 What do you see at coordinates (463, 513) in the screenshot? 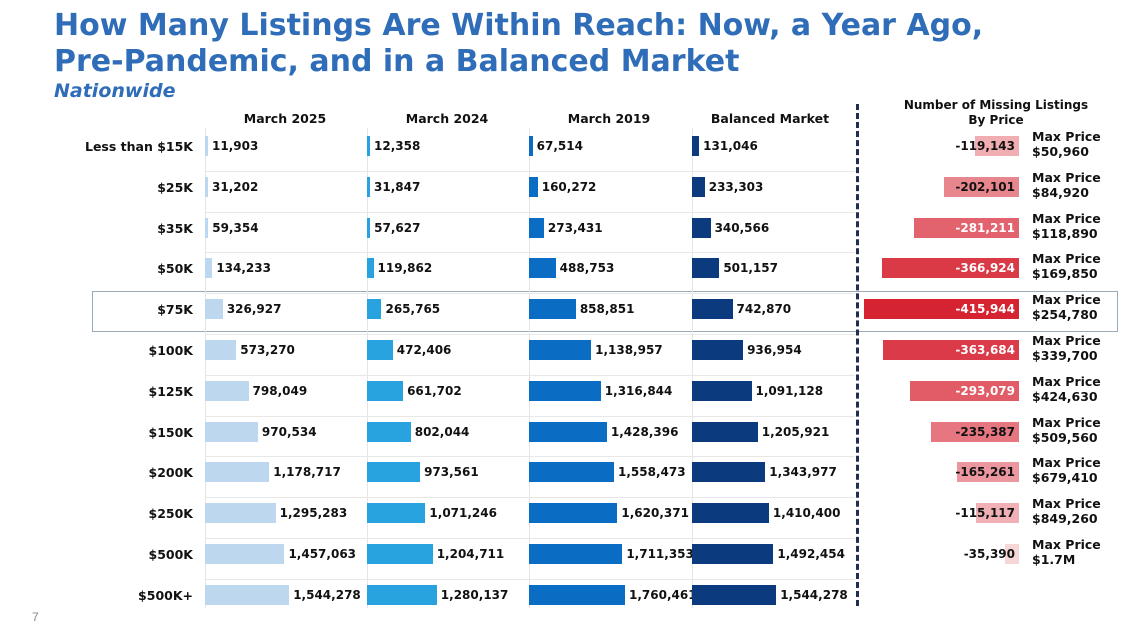
I see `value-label: 1,071,246` at bounding box center [463, 513].